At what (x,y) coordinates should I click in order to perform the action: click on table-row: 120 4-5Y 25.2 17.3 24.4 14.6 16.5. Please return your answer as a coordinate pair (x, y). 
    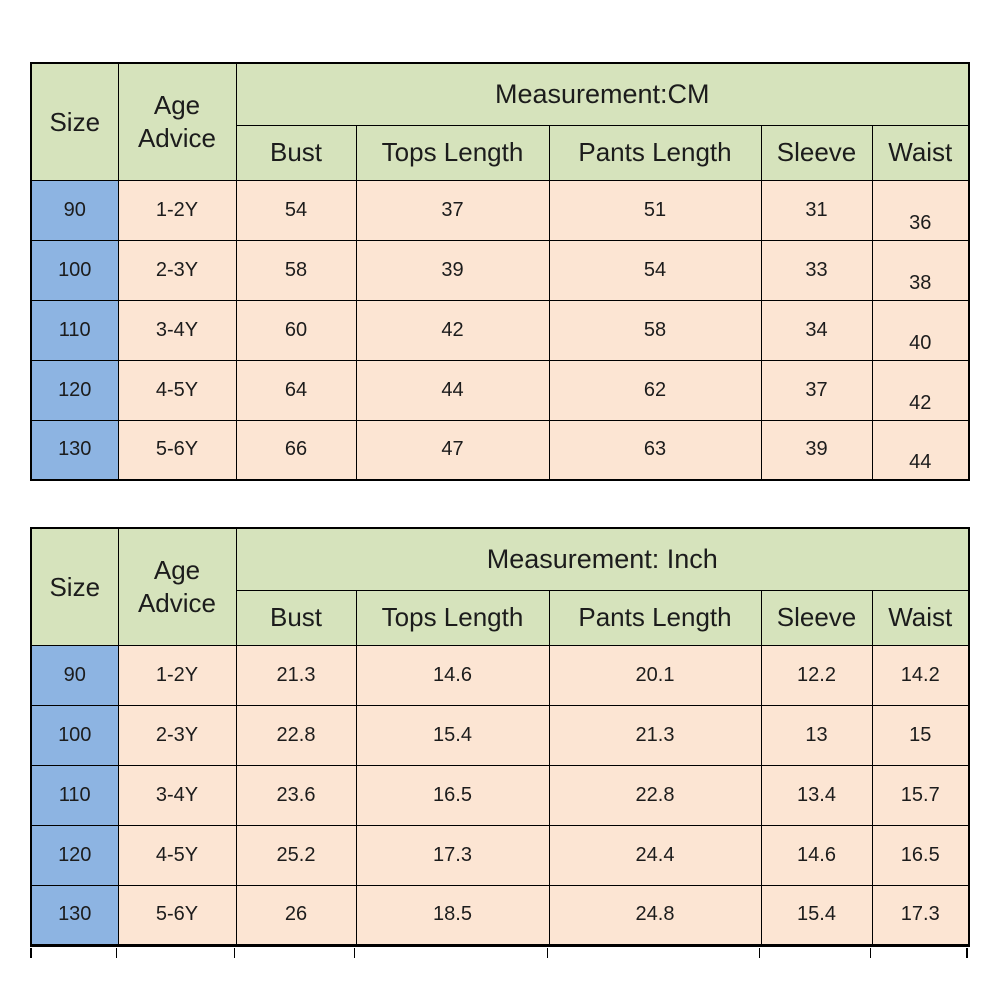
    Looking at the image, I should click on (500, 855).